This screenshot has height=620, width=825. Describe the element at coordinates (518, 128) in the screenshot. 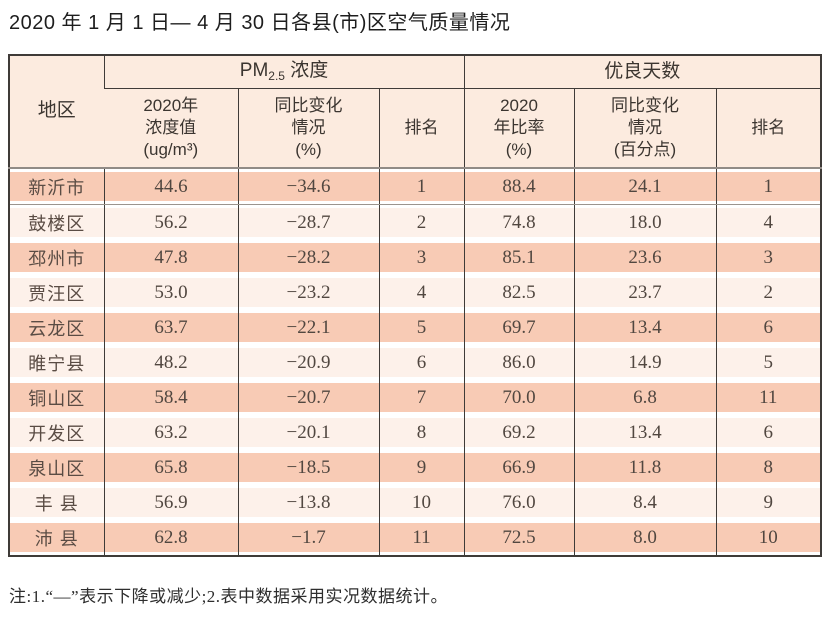

I see `header-good-ratio: 2020 年比率 (%)` at that location.